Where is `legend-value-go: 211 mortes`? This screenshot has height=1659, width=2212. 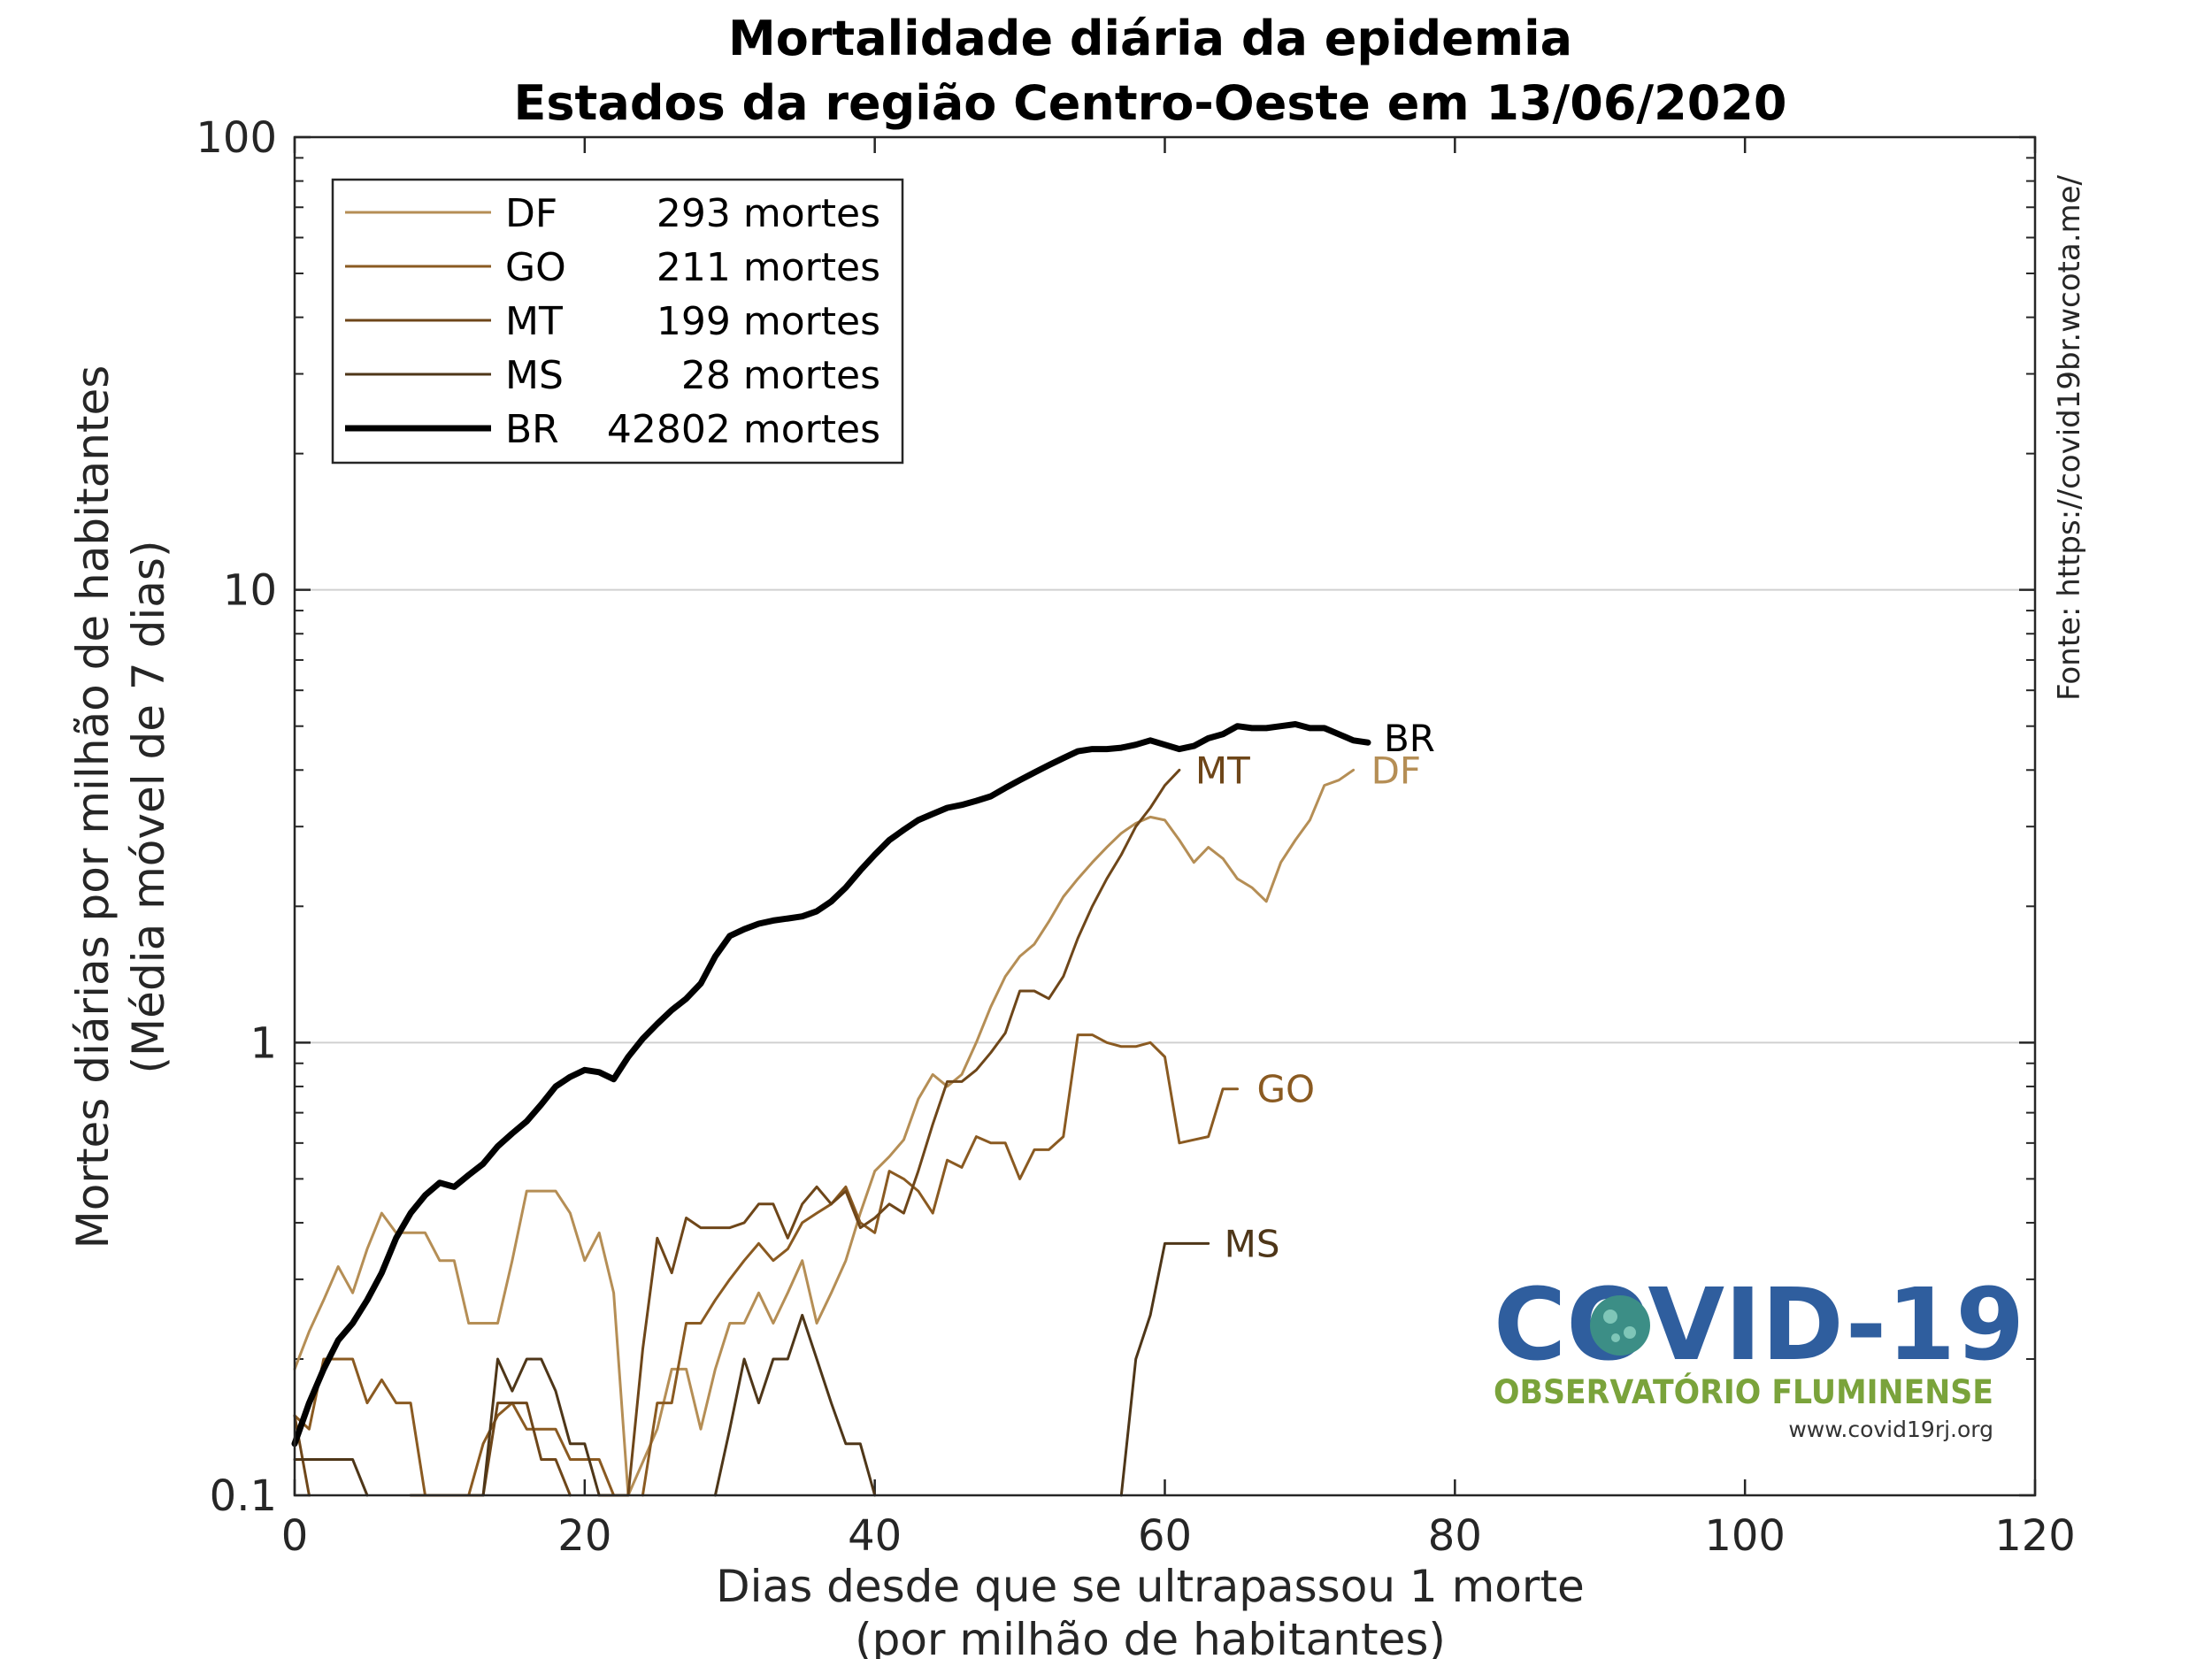
legend-value-go: 211 mortes is located at coordinates (769, 268).